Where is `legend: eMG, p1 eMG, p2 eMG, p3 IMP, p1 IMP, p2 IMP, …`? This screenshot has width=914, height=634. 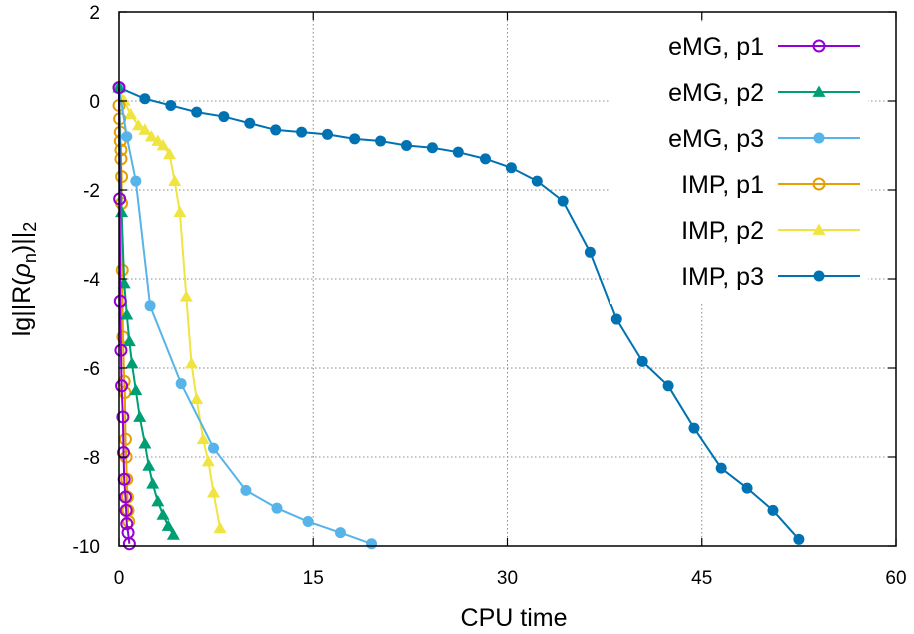 legend: eMG, p1 eMG, p2 eMG, p3 IMP, p1 IMP, p2 IMP, … is located at coordinates (739, 164).